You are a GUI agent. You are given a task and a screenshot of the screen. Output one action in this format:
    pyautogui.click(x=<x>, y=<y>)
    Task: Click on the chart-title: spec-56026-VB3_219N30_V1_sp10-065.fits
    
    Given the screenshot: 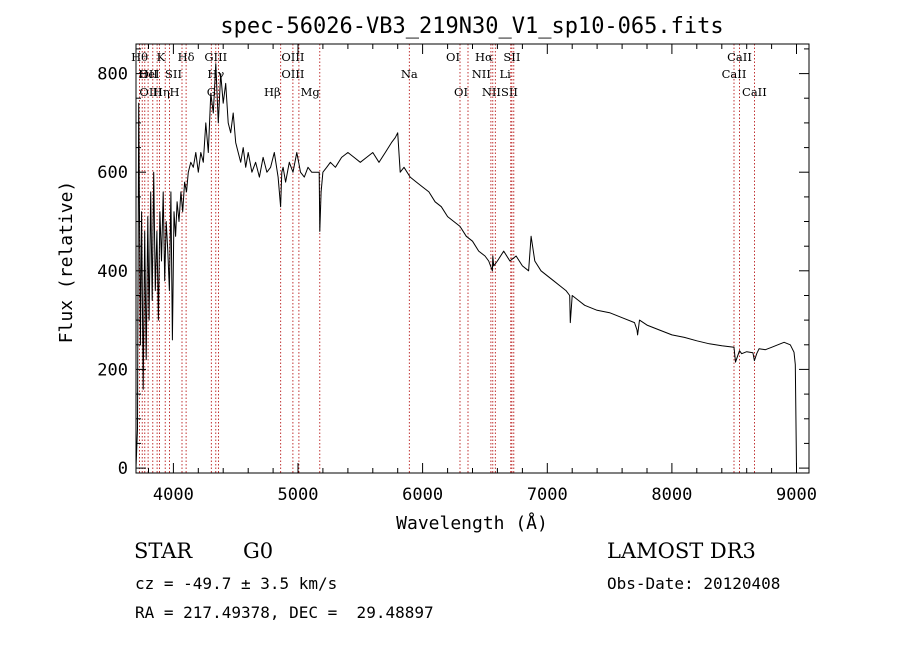 What is the action you would take?
    pyautogui.click(x=471, y=26)
    